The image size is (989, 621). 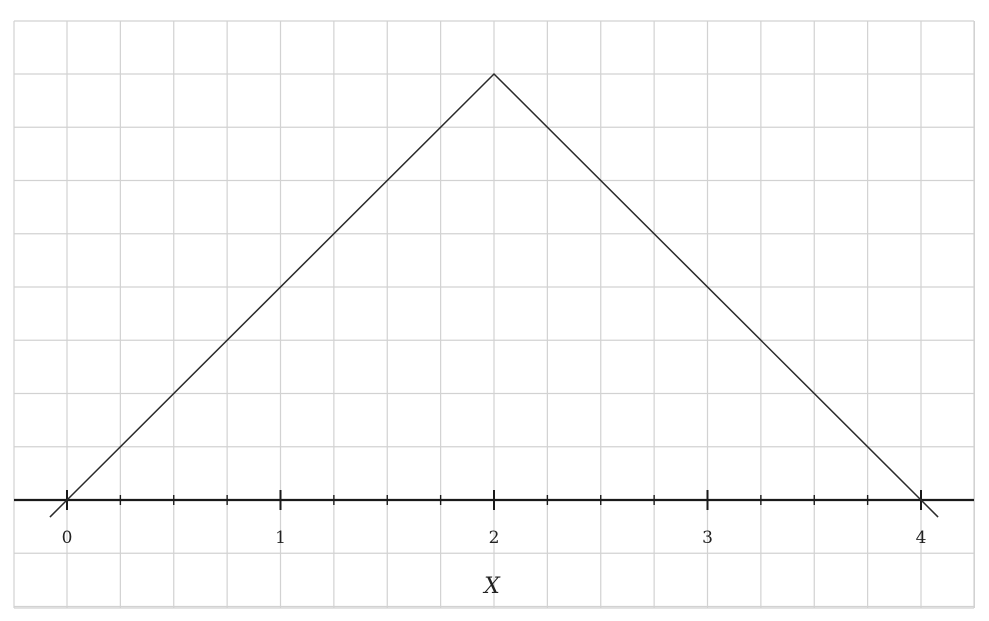 I want to click on x-tick-label: 2, so click(x=494, y=538).